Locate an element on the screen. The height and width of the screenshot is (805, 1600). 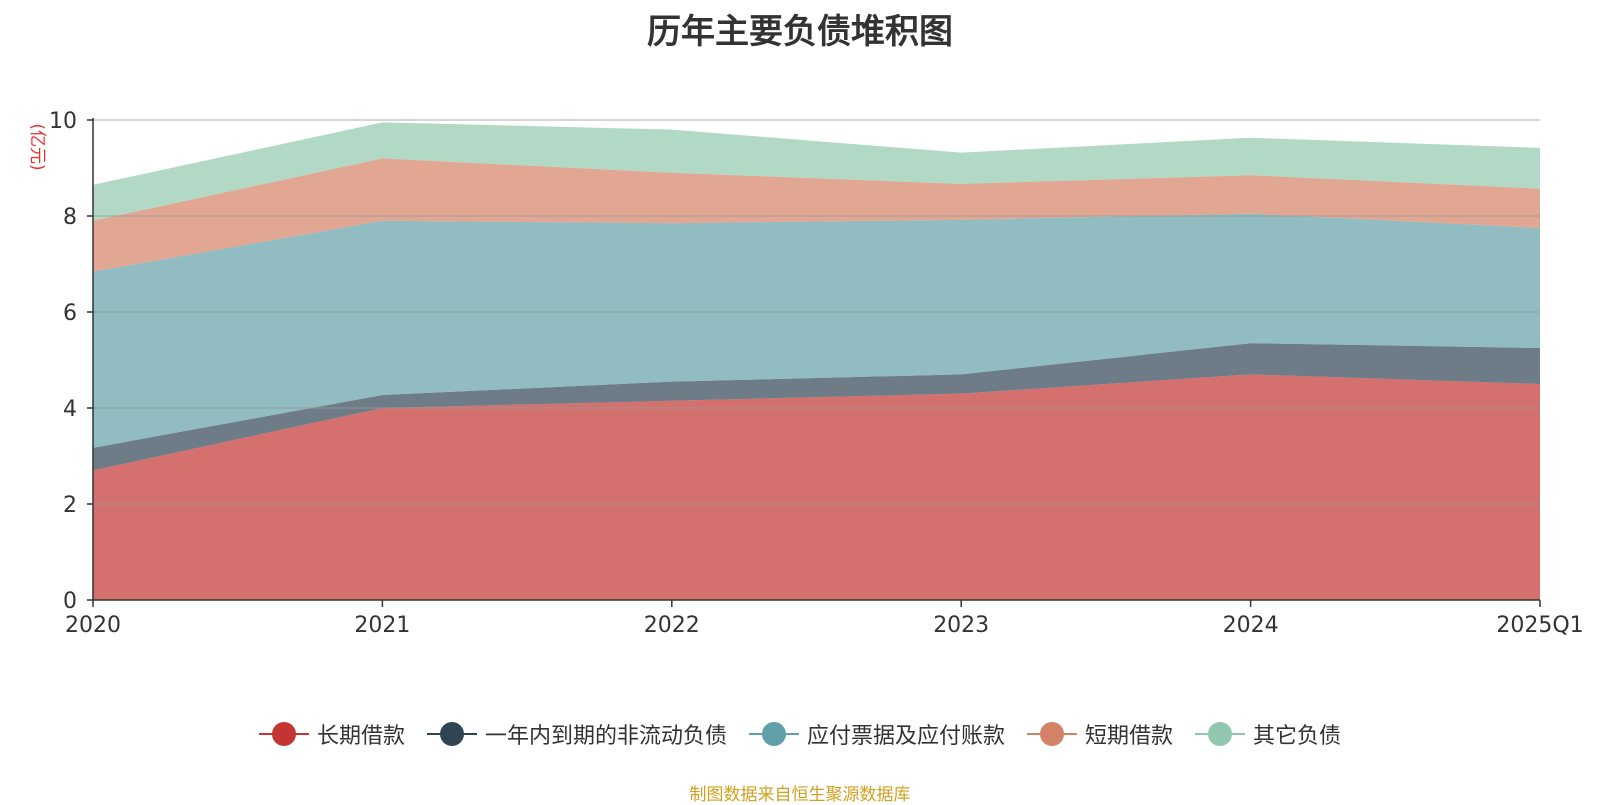
y-tick-label: 8 is located at coordinates (70, 217).